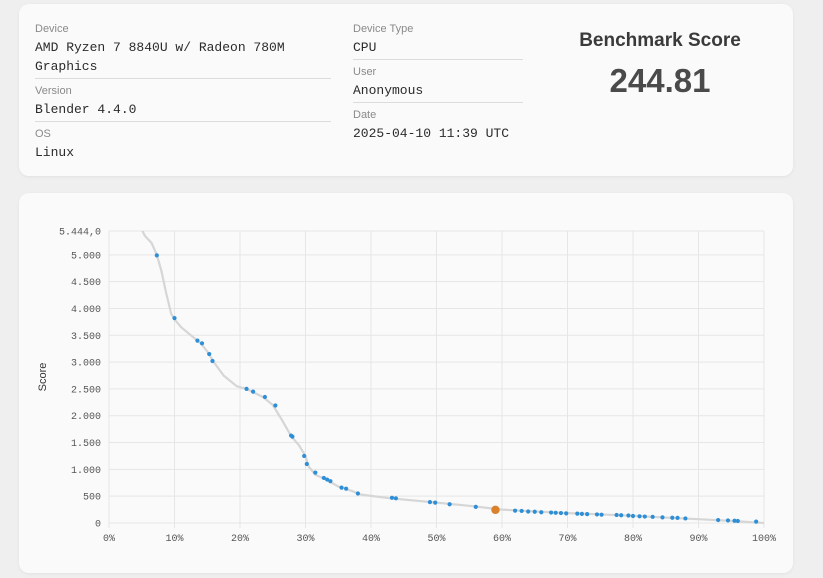 This screenshot has height=578, width=823. What do you see at coordinates (54, 144) in the screenshot?
I see `os-field: OS Linux` at bounding box center [54, 144].